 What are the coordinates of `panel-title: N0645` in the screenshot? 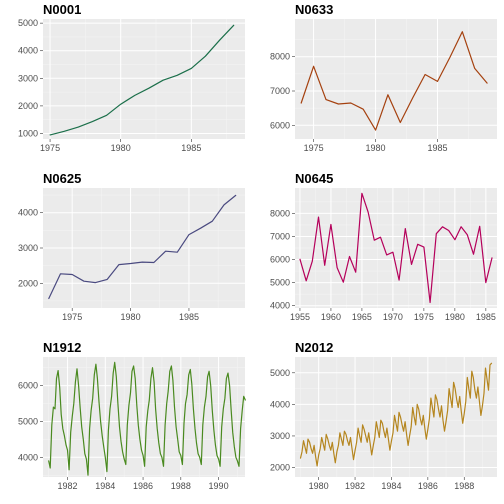 It's located at (314, 178).